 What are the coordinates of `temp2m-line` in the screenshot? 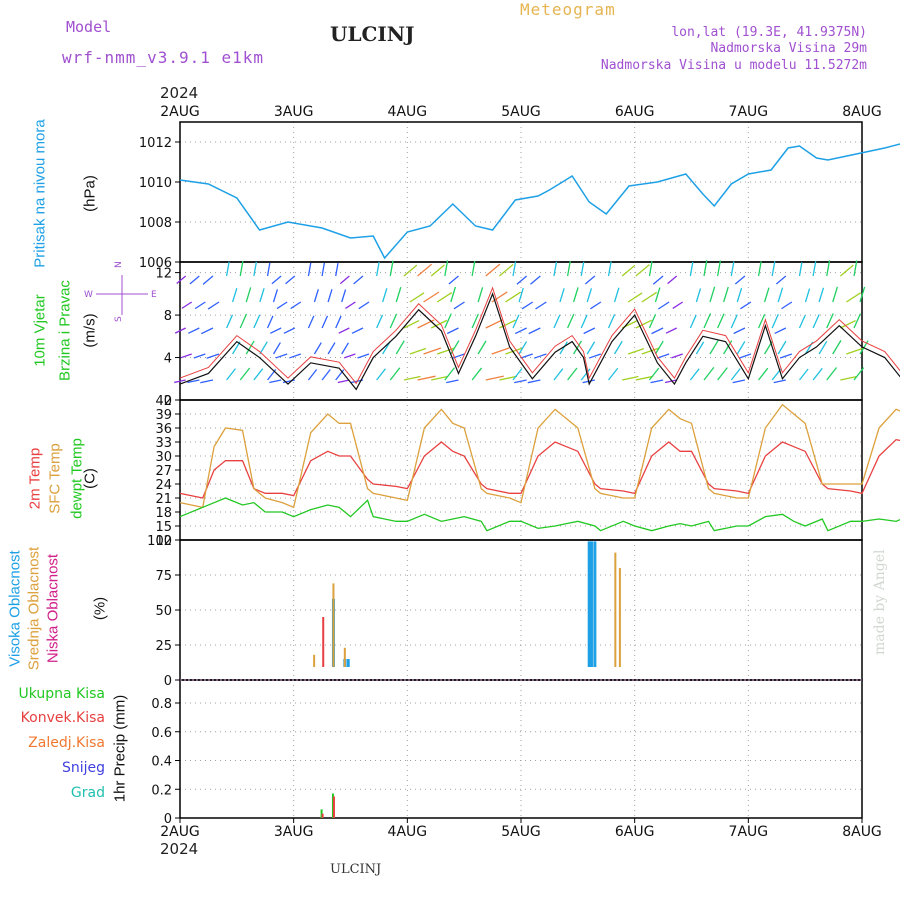 It's located at (539, 468).